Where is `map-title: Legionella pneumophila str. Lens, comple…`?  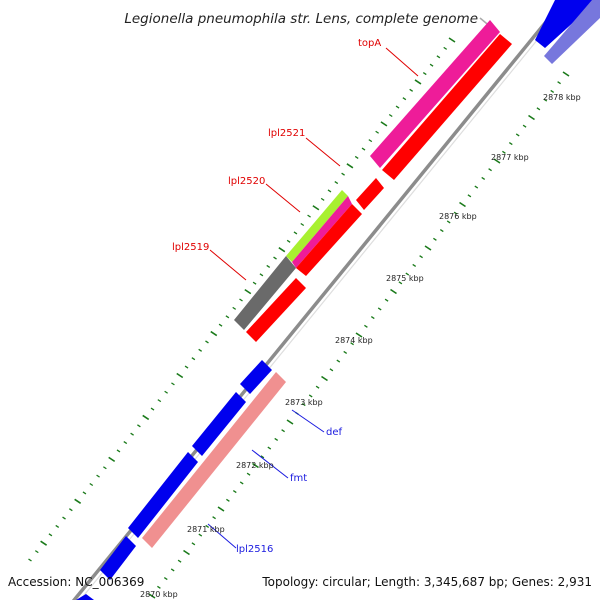
map-title: Legionella pneumophila str. Lens, comple… is located at coordinates (301, 19).